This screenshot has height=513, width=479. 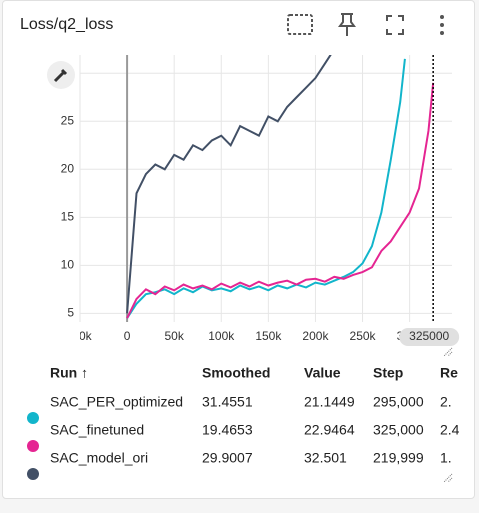 I want to click on pin-icon, so click(x=347, y=24).